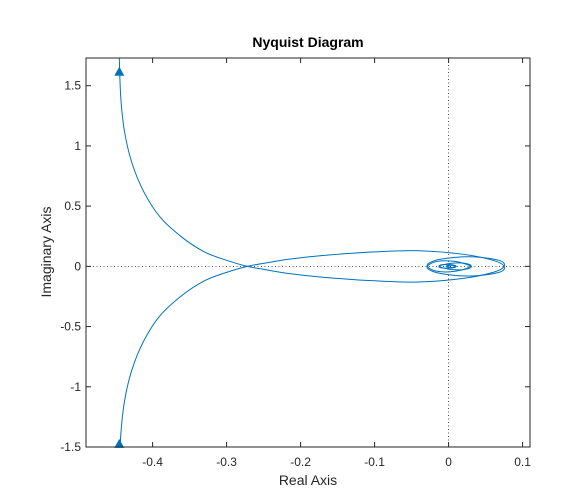 The height and width of the screenshot is (503, 588). What do you see at coordinates (46, 251) in the screenshot?
I see `y-axis-label: Imaginary Axis` at bounding box center [46, 251].